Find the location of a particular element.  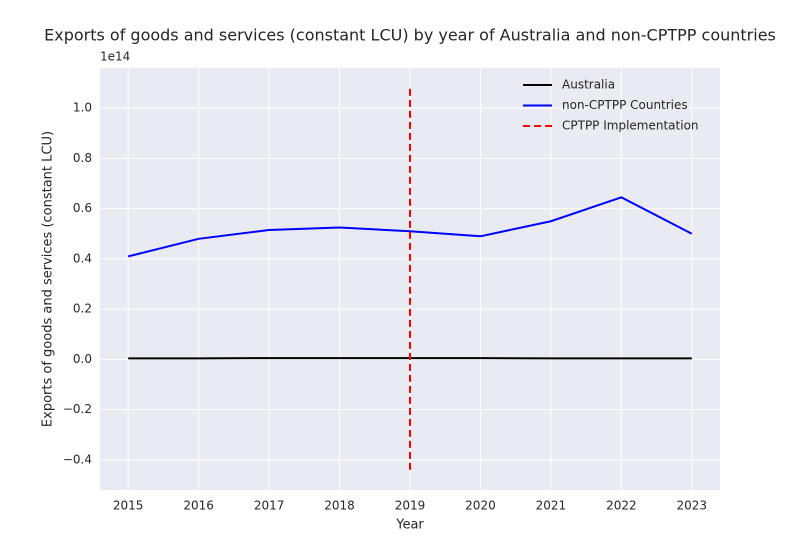

legend-label: non-CPTPP Countries is located at coordinates (625, 105).